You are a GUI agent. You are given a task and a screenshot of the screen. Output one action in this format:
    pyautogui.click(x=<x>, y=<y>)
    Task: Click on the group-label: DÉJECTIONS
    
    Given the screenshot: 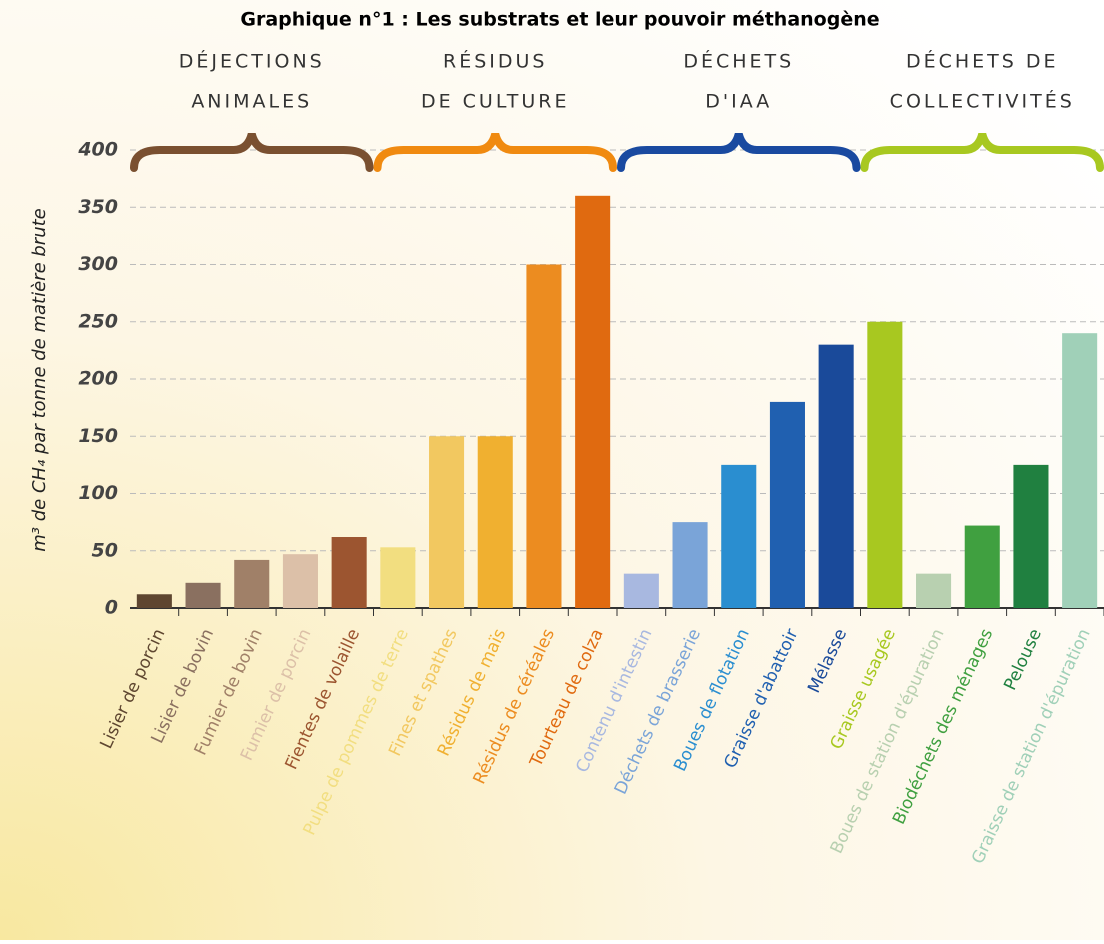 What is the action you would take?
    pyautogui.click(x=252, y=61)
    